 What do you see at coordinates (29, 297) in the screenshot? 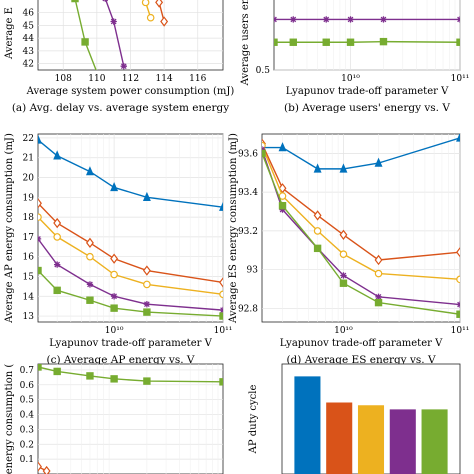
I see `y-tick-label: 14` at bounding box center [29, 297].